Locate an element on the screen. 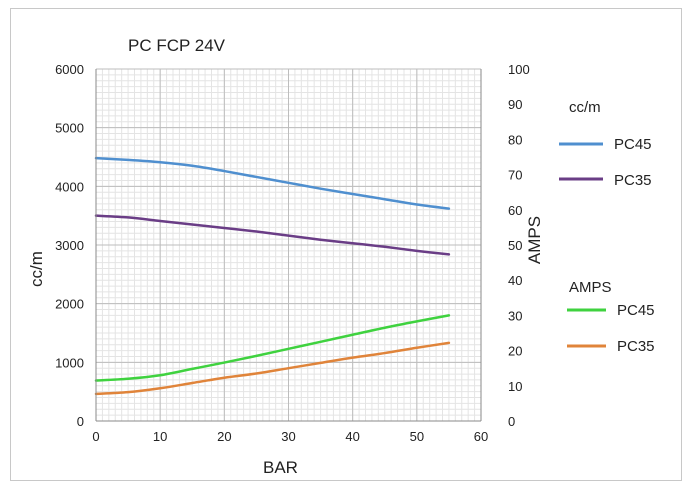 The width and height of the screenshot is (692, 495). x-tick-label: 50 is located at coordinates (417, 436).